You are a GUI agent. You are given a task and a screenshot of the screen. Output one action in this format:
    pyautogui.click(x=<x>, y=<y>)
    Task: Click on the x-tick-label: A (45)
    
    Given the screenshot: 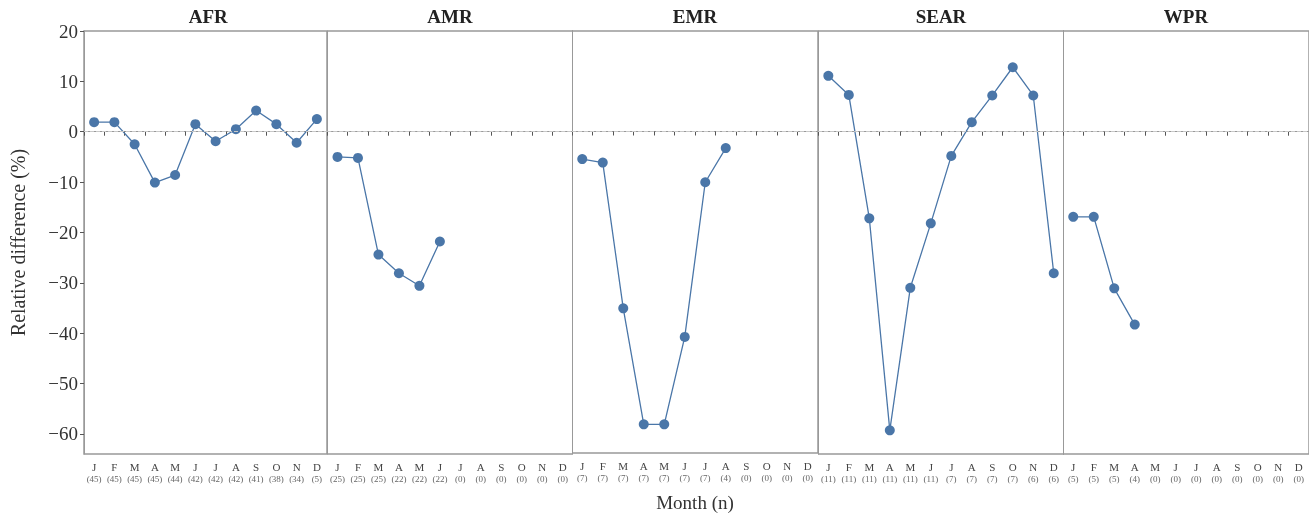 What is the action you would take?
    pyautogui.click(x=155, y=472)
    